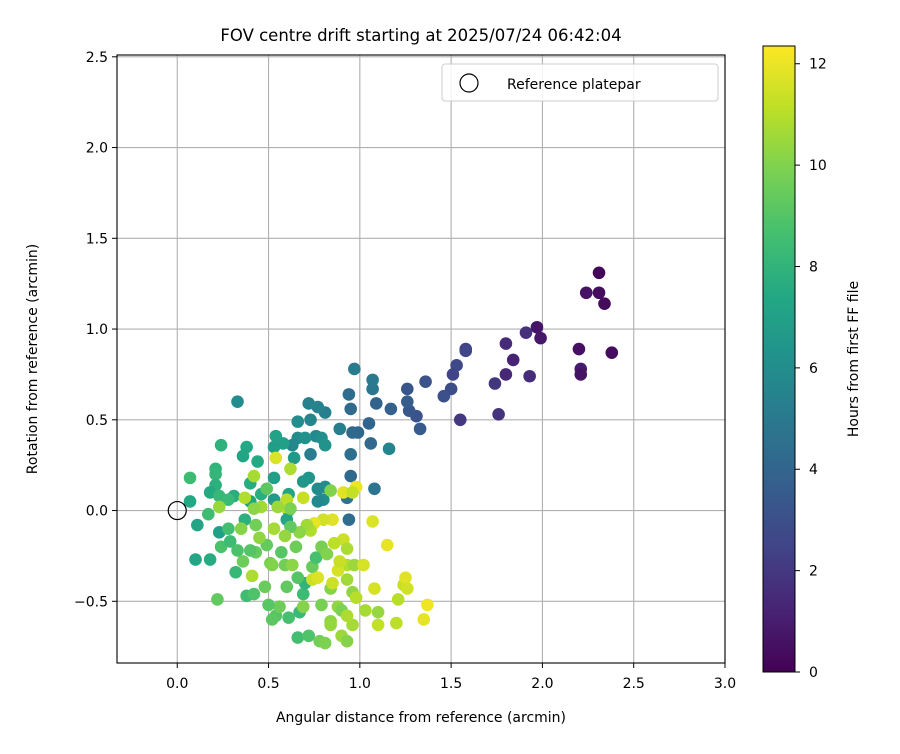 The image size is (900, 754). What do you see at coordinates (421, 718) in the screenshot?
I see `x-axis-label: Angular distance from reference (arcmin)` at bounding box center [421, 718].